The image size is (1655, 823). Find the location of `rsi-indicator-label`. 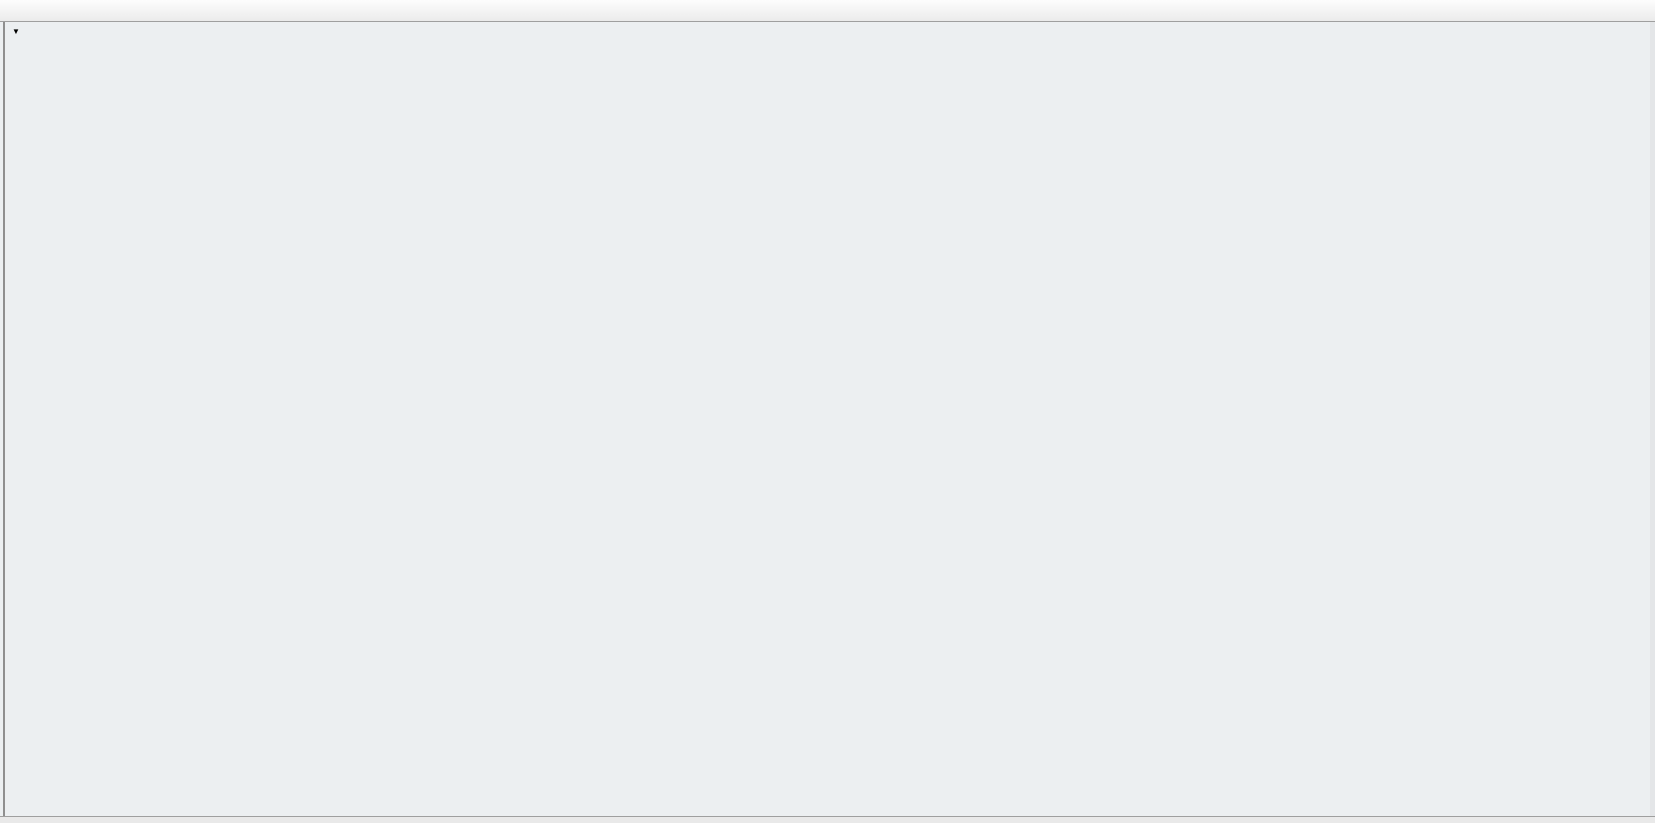

rsi-indicator-label is located at coordinates (13, 725).